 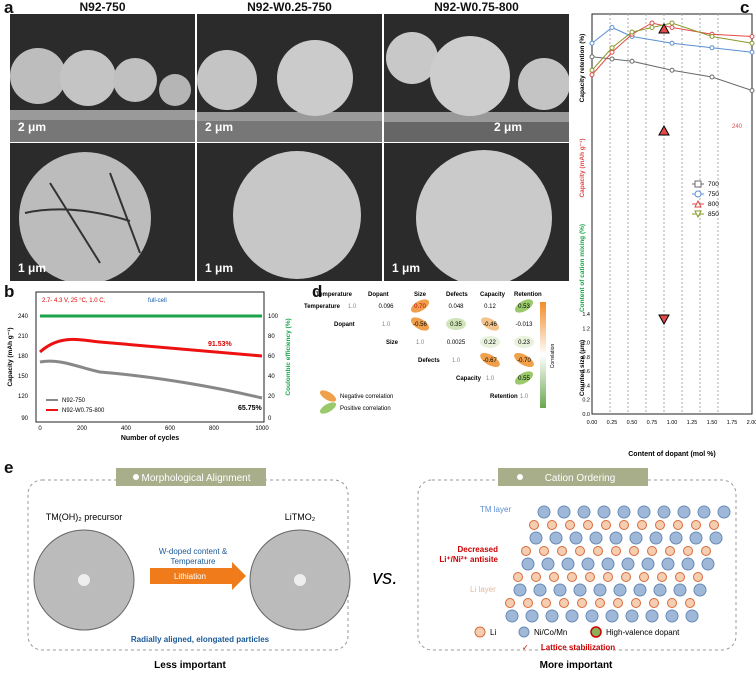 I want to click on svg-text: 0.55, so click(x=524, y=379).